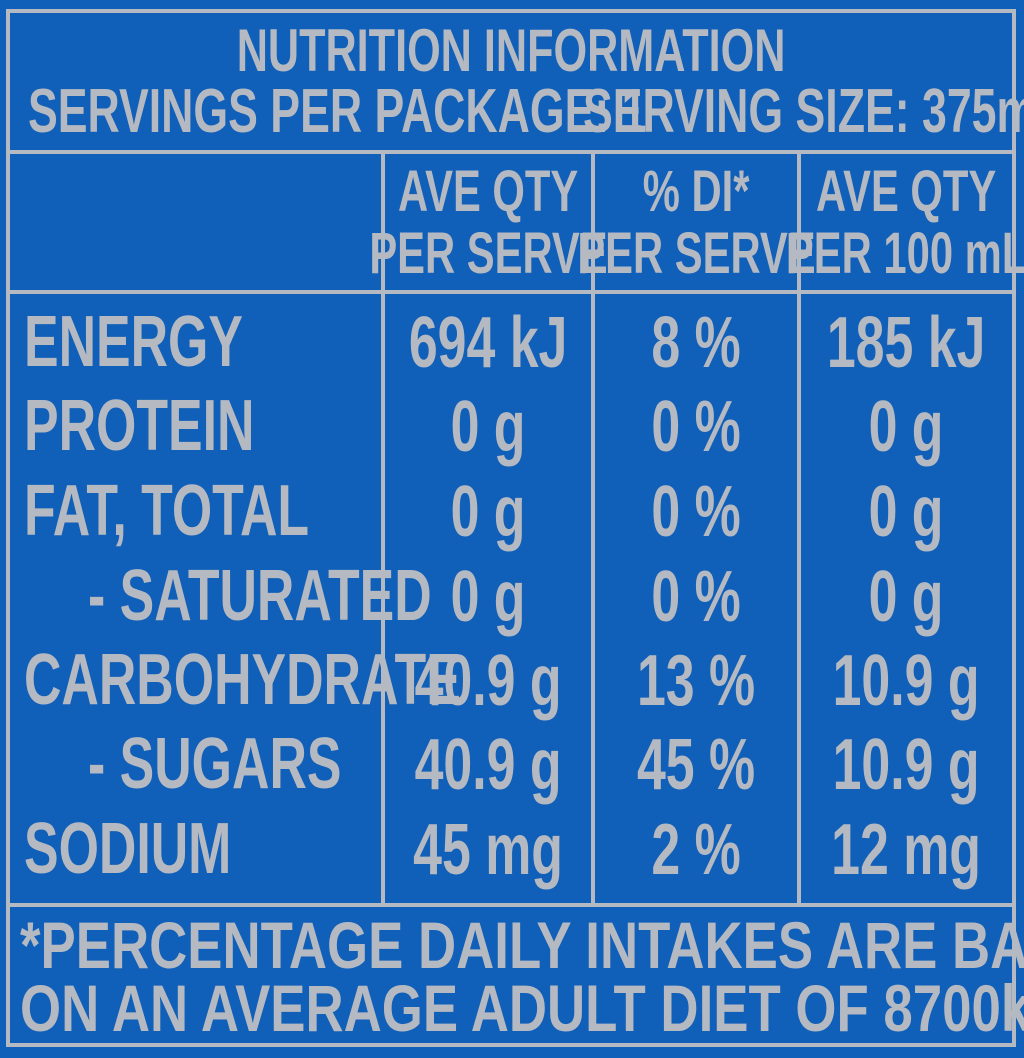  I want to click on col-header-per-100ml-line1: AVE QTY, so click(906, 191).